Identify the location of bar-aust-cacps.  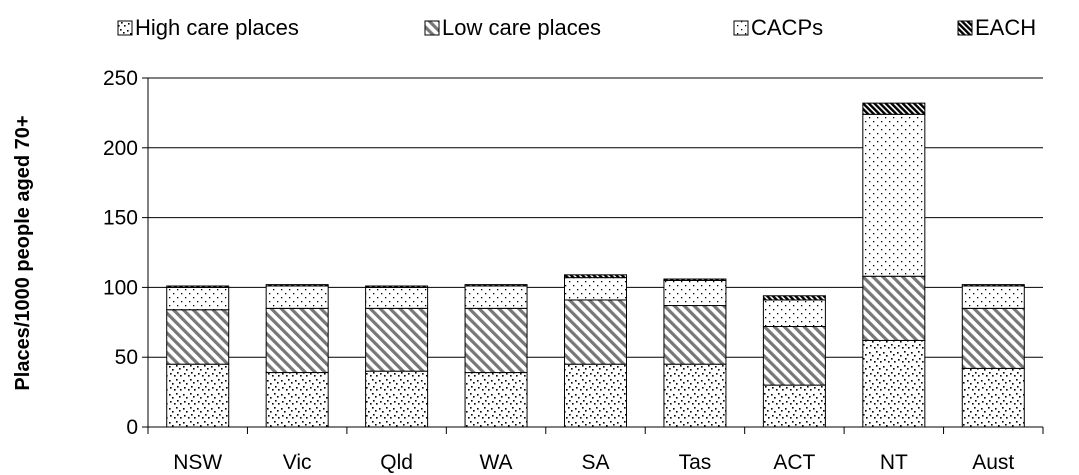
(993, 297).